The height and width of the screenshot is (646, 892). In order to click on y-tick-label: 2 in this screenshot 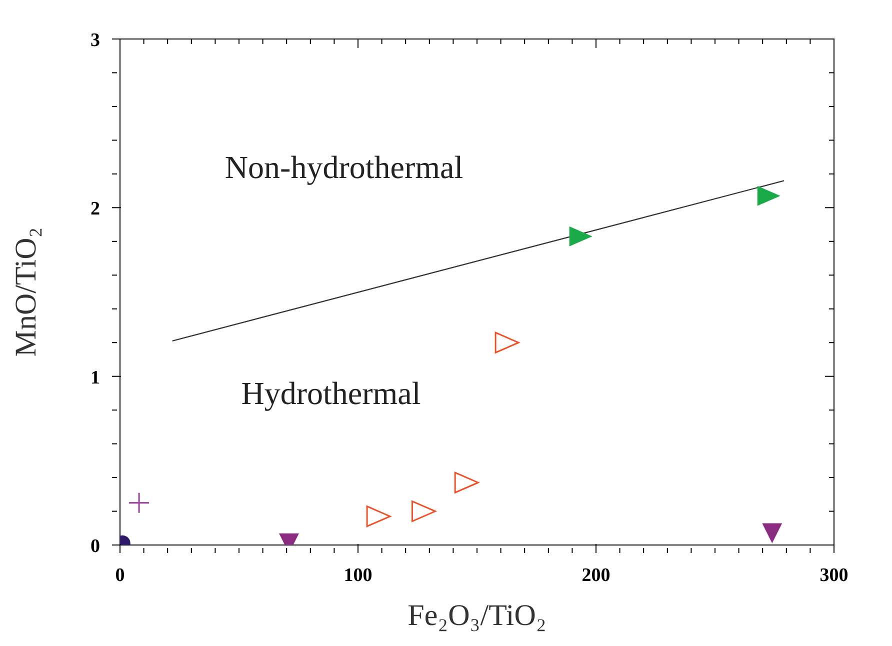, I will do `click(95, 209)`.